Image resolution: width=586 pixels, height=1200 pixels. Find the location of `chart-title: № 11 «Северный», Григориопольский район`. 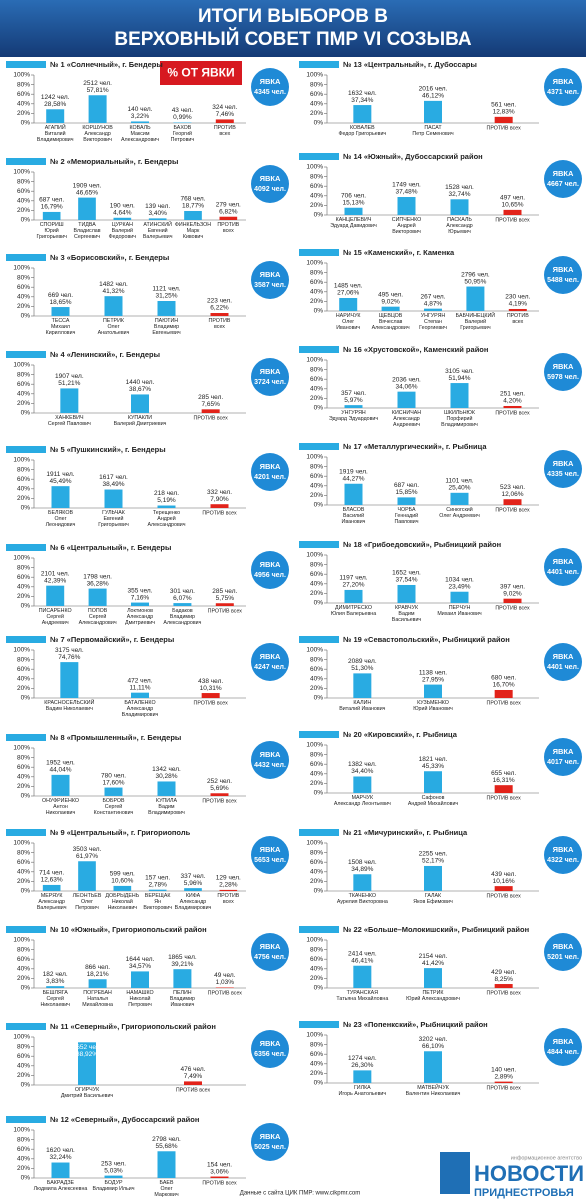

chart-title: № 11 «Северный», Григориопольский район is located at coordinates (133, 1026).